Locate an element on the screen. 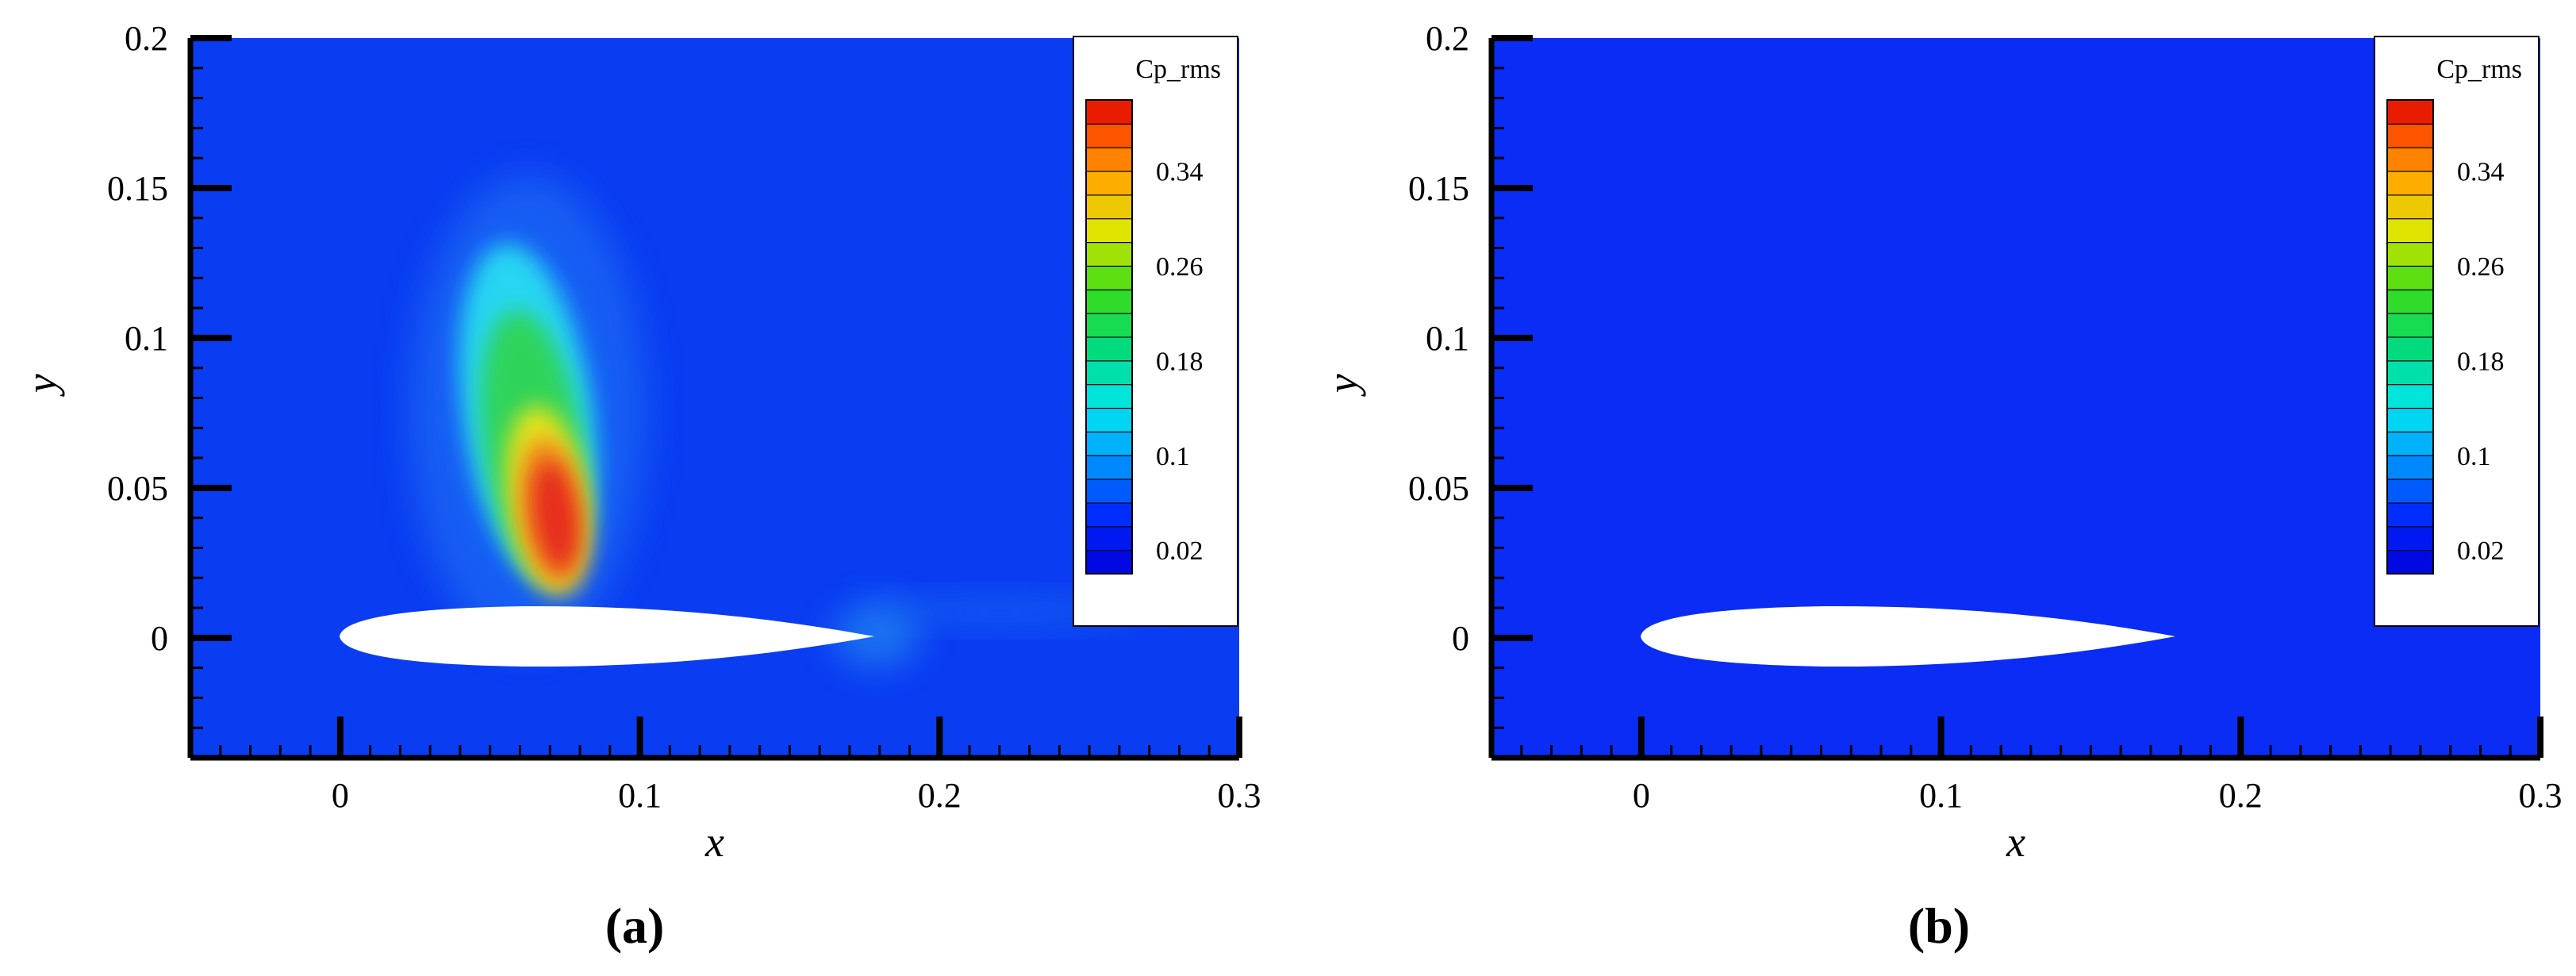 The image size is (2576, 976). fluctuation-field-a is located at coordinates (775, 421).